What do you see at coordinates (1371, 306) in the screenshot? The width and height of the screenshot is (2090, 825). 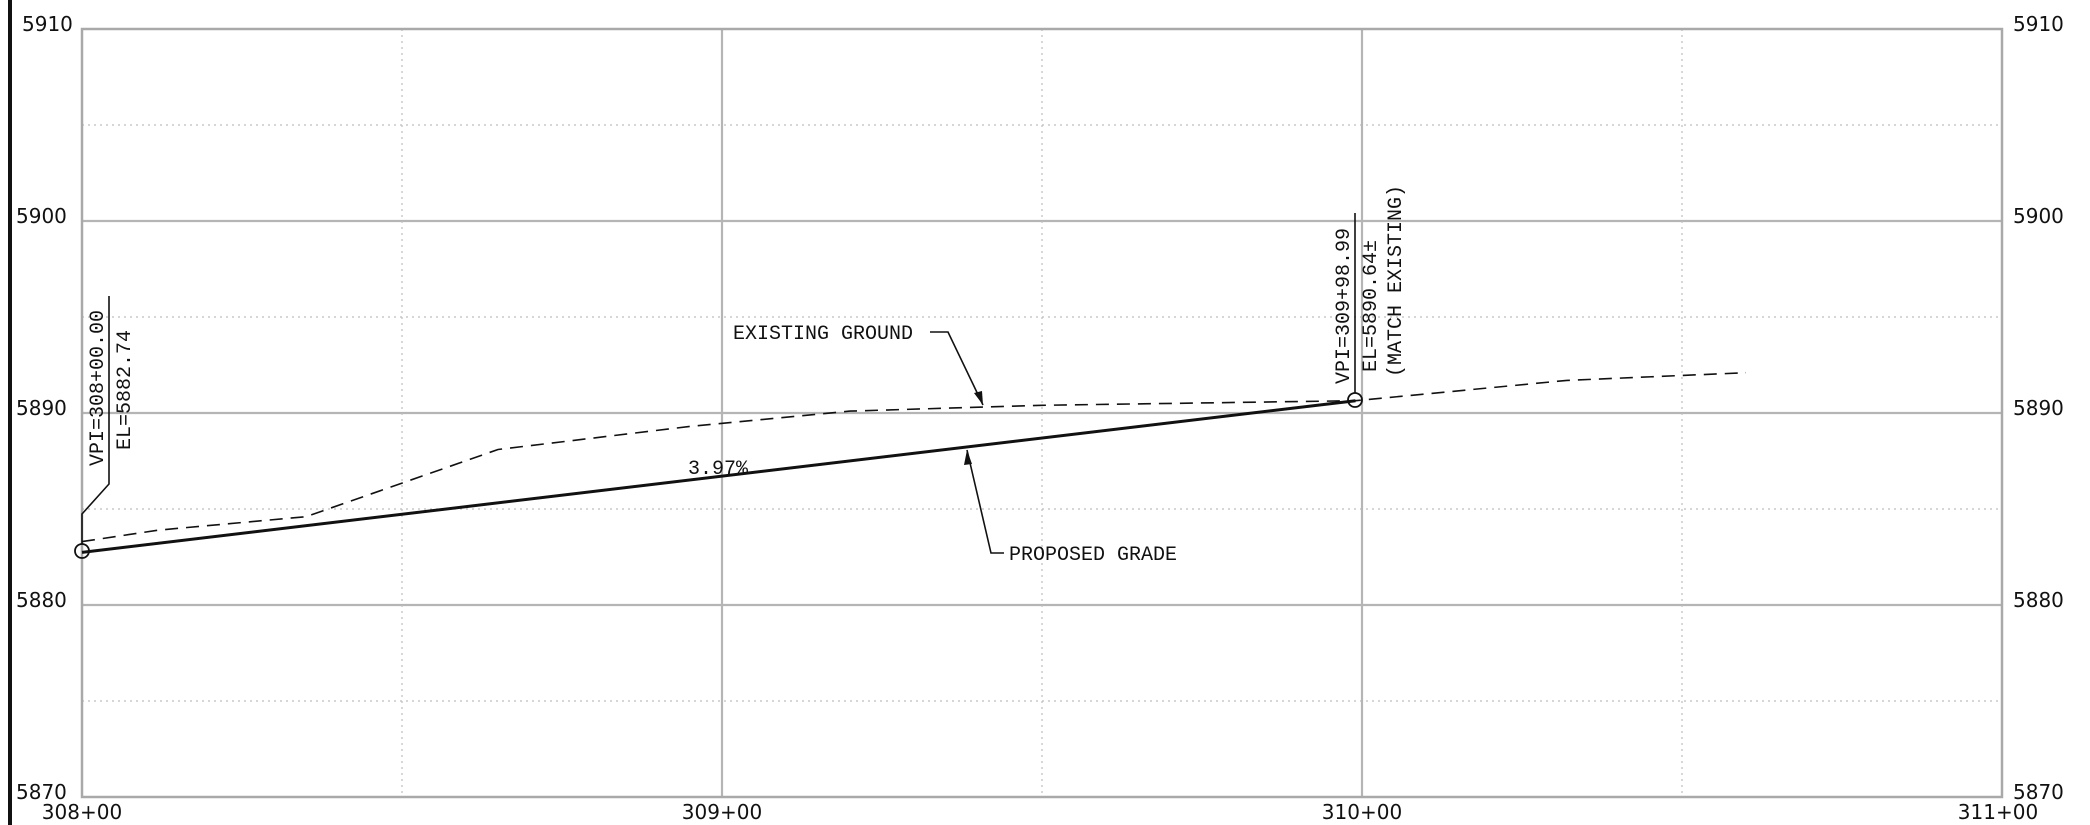 I see `vpi-end-elevation-text: EL=5890.64±` at bounding box center [1371, 306].